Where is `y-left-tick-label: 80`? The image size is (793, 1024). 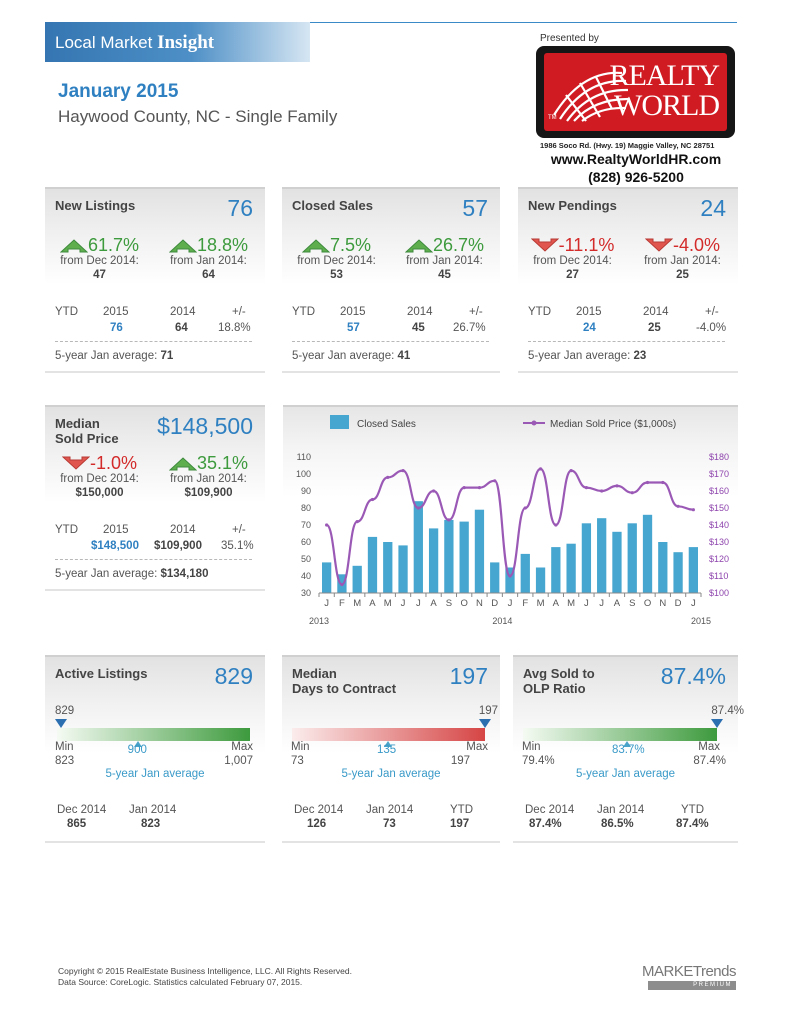 y-left-tick-label: 80 is located at coordinates (306, 508).